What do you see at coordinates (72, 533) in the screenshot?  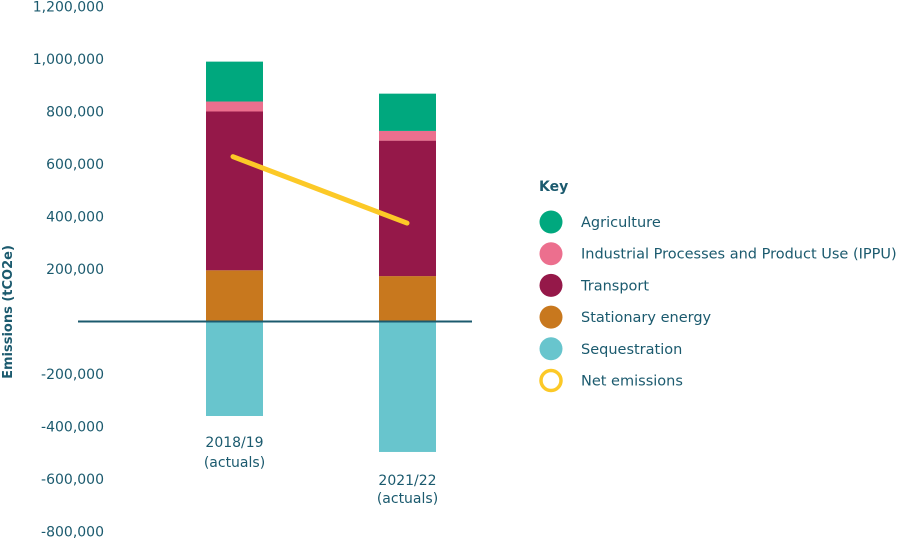 I see `y-tick-label: -800,000` at bounding box center [72, 533].